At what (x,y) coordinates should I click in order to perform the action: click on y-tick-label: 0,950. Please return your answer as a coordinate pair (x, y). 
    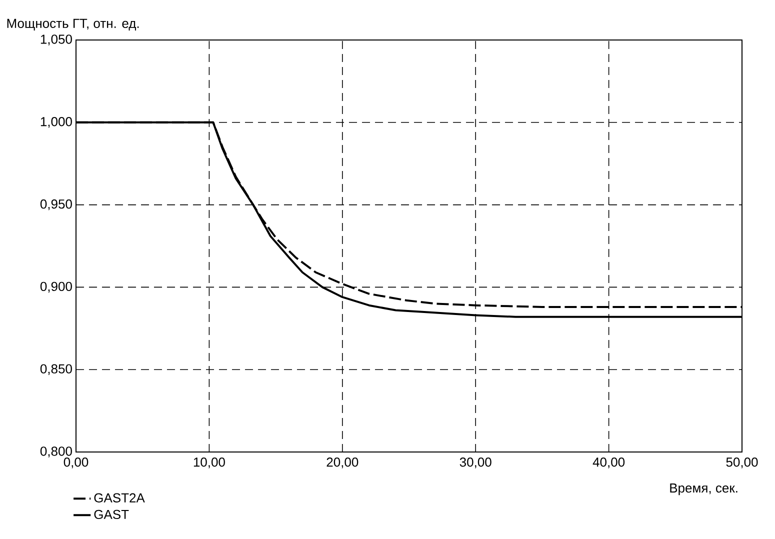
    Looking at the image, I should click on (56, 204).